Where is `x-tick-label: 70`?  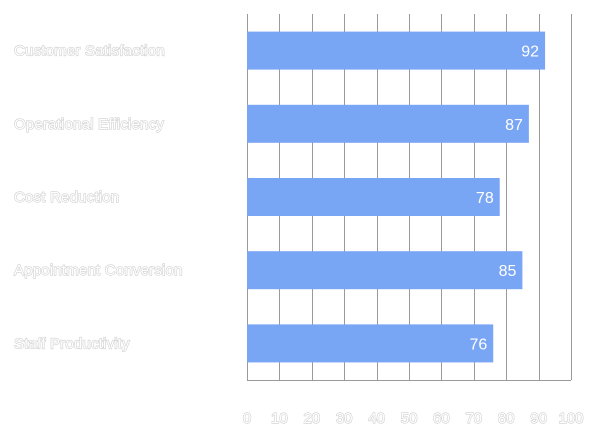 x-tick-label: 70 is located at coordinates (473, 418).